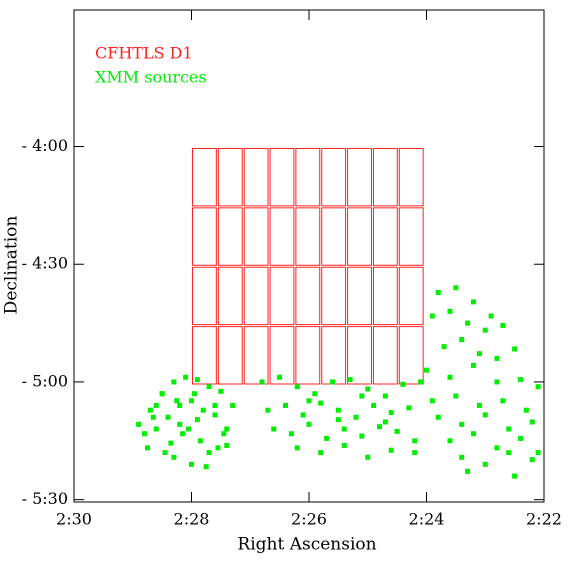 Image resolution: width=574 pixels, height=574 pixels. What do you see at coordinates (306, 545) in the screenshot?
I see `x-axis-label: Right Ascension` at bounding box center [306, 545].